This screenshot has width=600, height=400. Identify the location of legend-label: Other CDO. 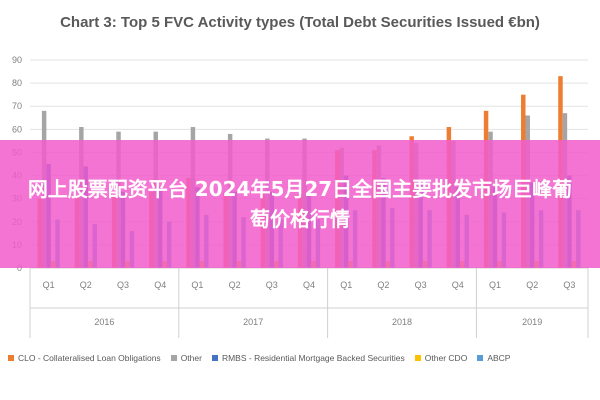
(446, 358).